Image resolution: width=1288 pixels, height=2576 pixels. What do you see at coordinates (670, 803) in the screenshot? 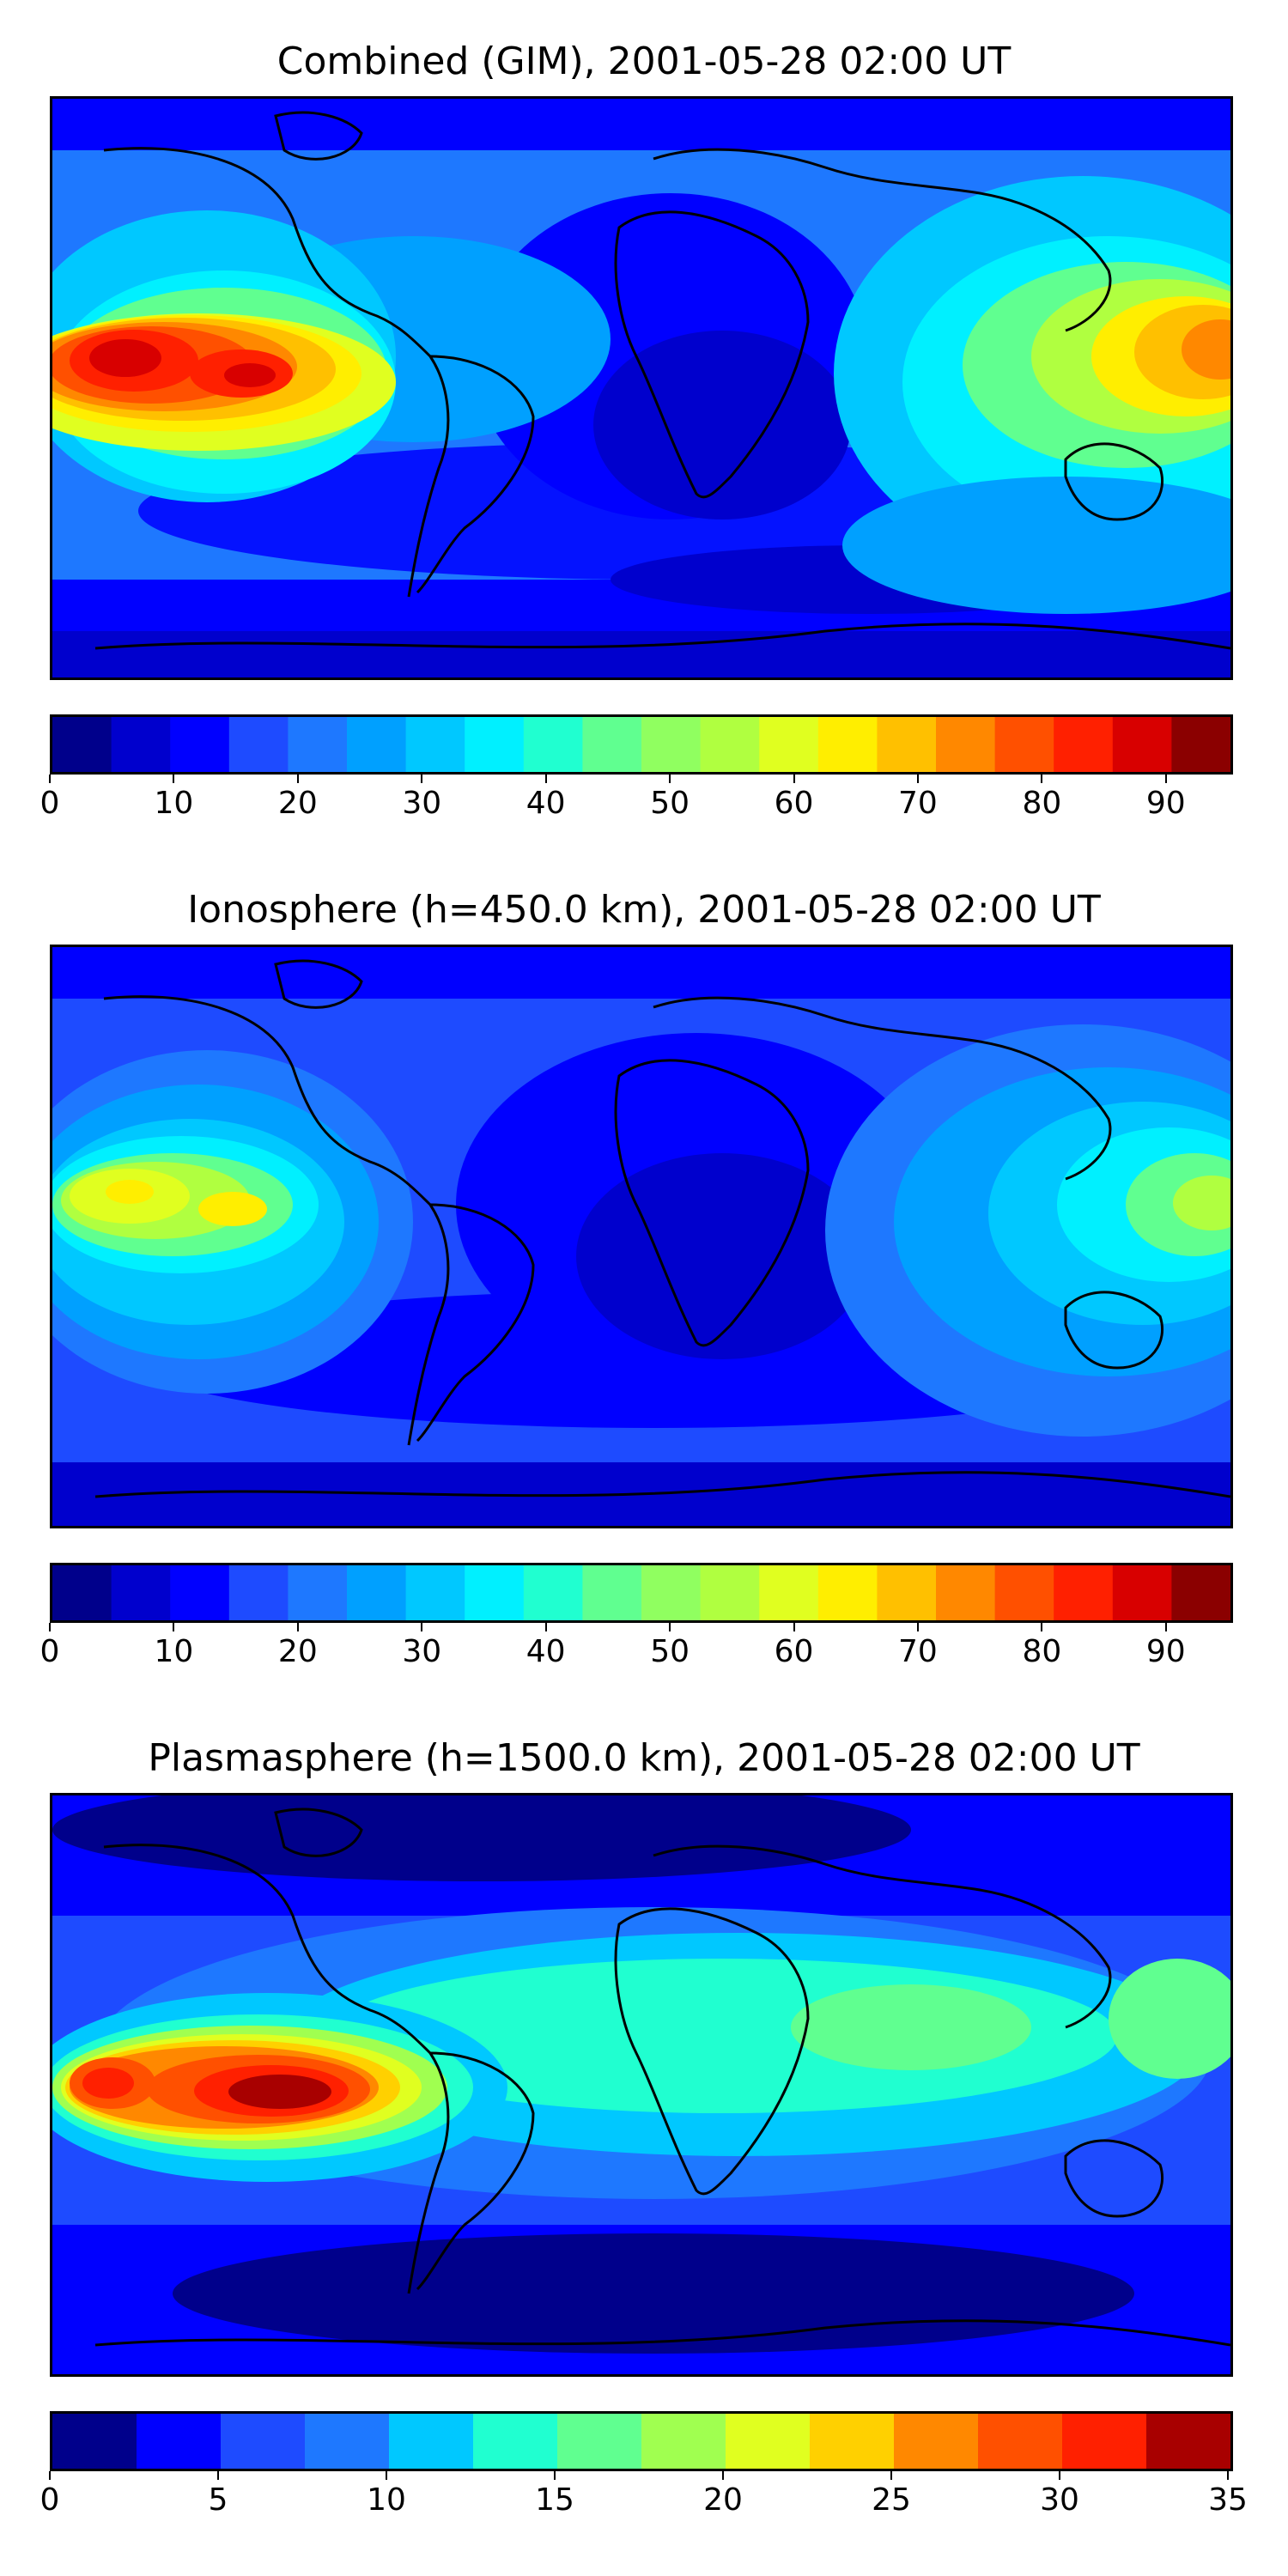
I see `tick-label: 50` at bounding box center [670, 803].